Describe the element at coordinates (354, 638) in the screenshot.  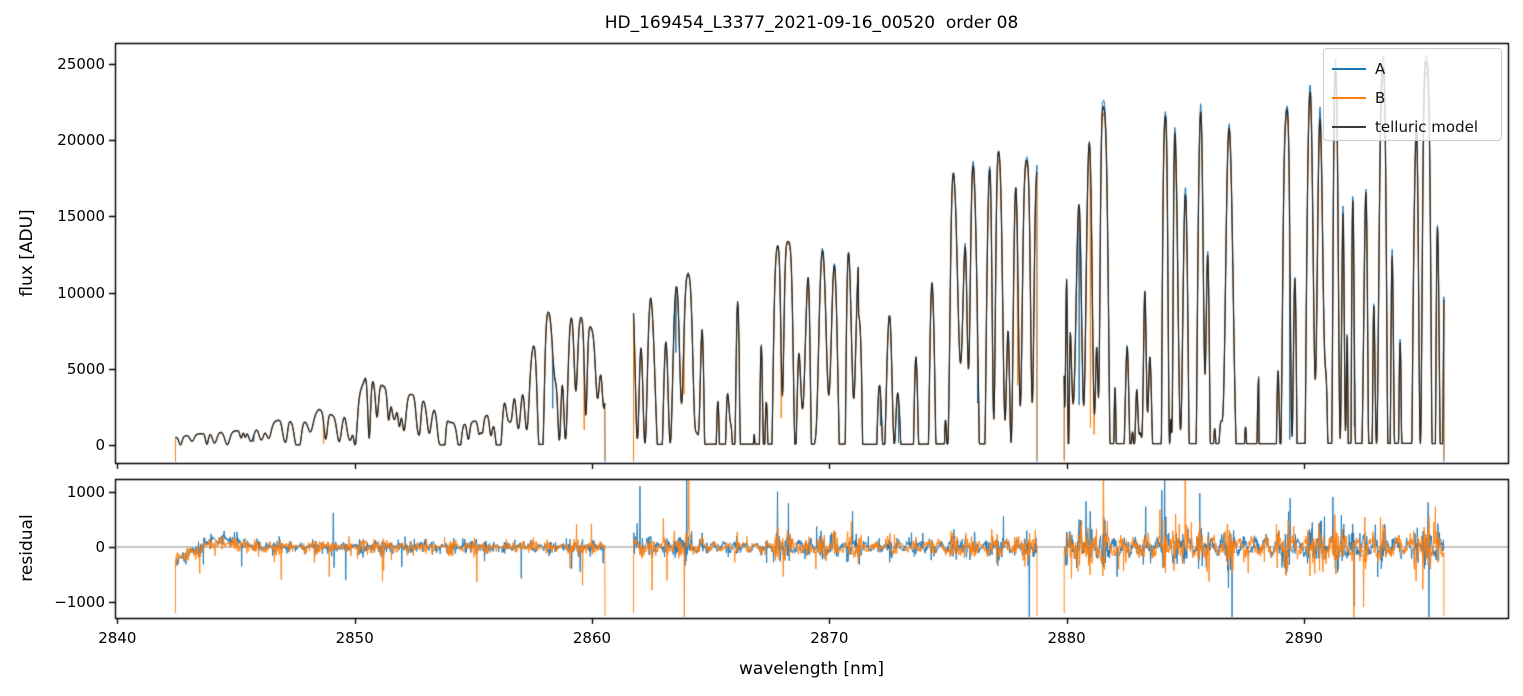
I see `x-tick-label: 2850` at that location.